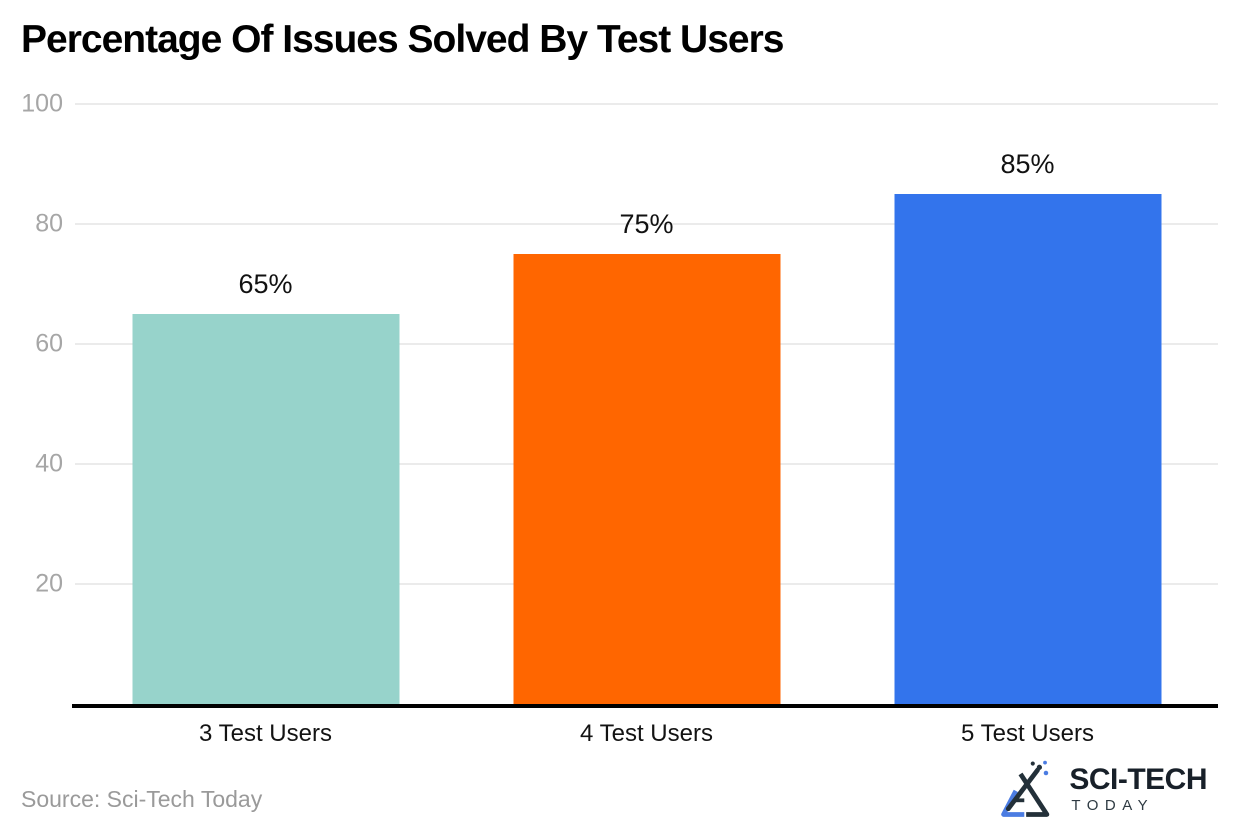 This screenshot has height=834, width=1240. What do you see at coordinates (1113, 805) in the screenshot?
I see `logo-secondary-text: TODAY` at bounding box center [1113, 805].